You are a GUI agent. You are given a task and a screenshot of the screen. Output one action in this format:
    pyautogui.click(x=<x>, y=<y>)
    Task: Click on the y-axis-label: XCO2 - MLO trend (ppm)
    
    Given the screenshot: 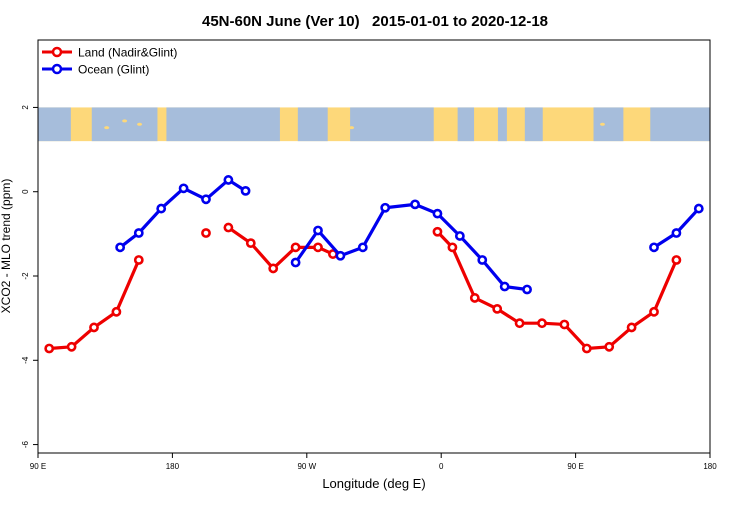 What is the action you would take?
    pyautogui.click(x=6, y=246)
    